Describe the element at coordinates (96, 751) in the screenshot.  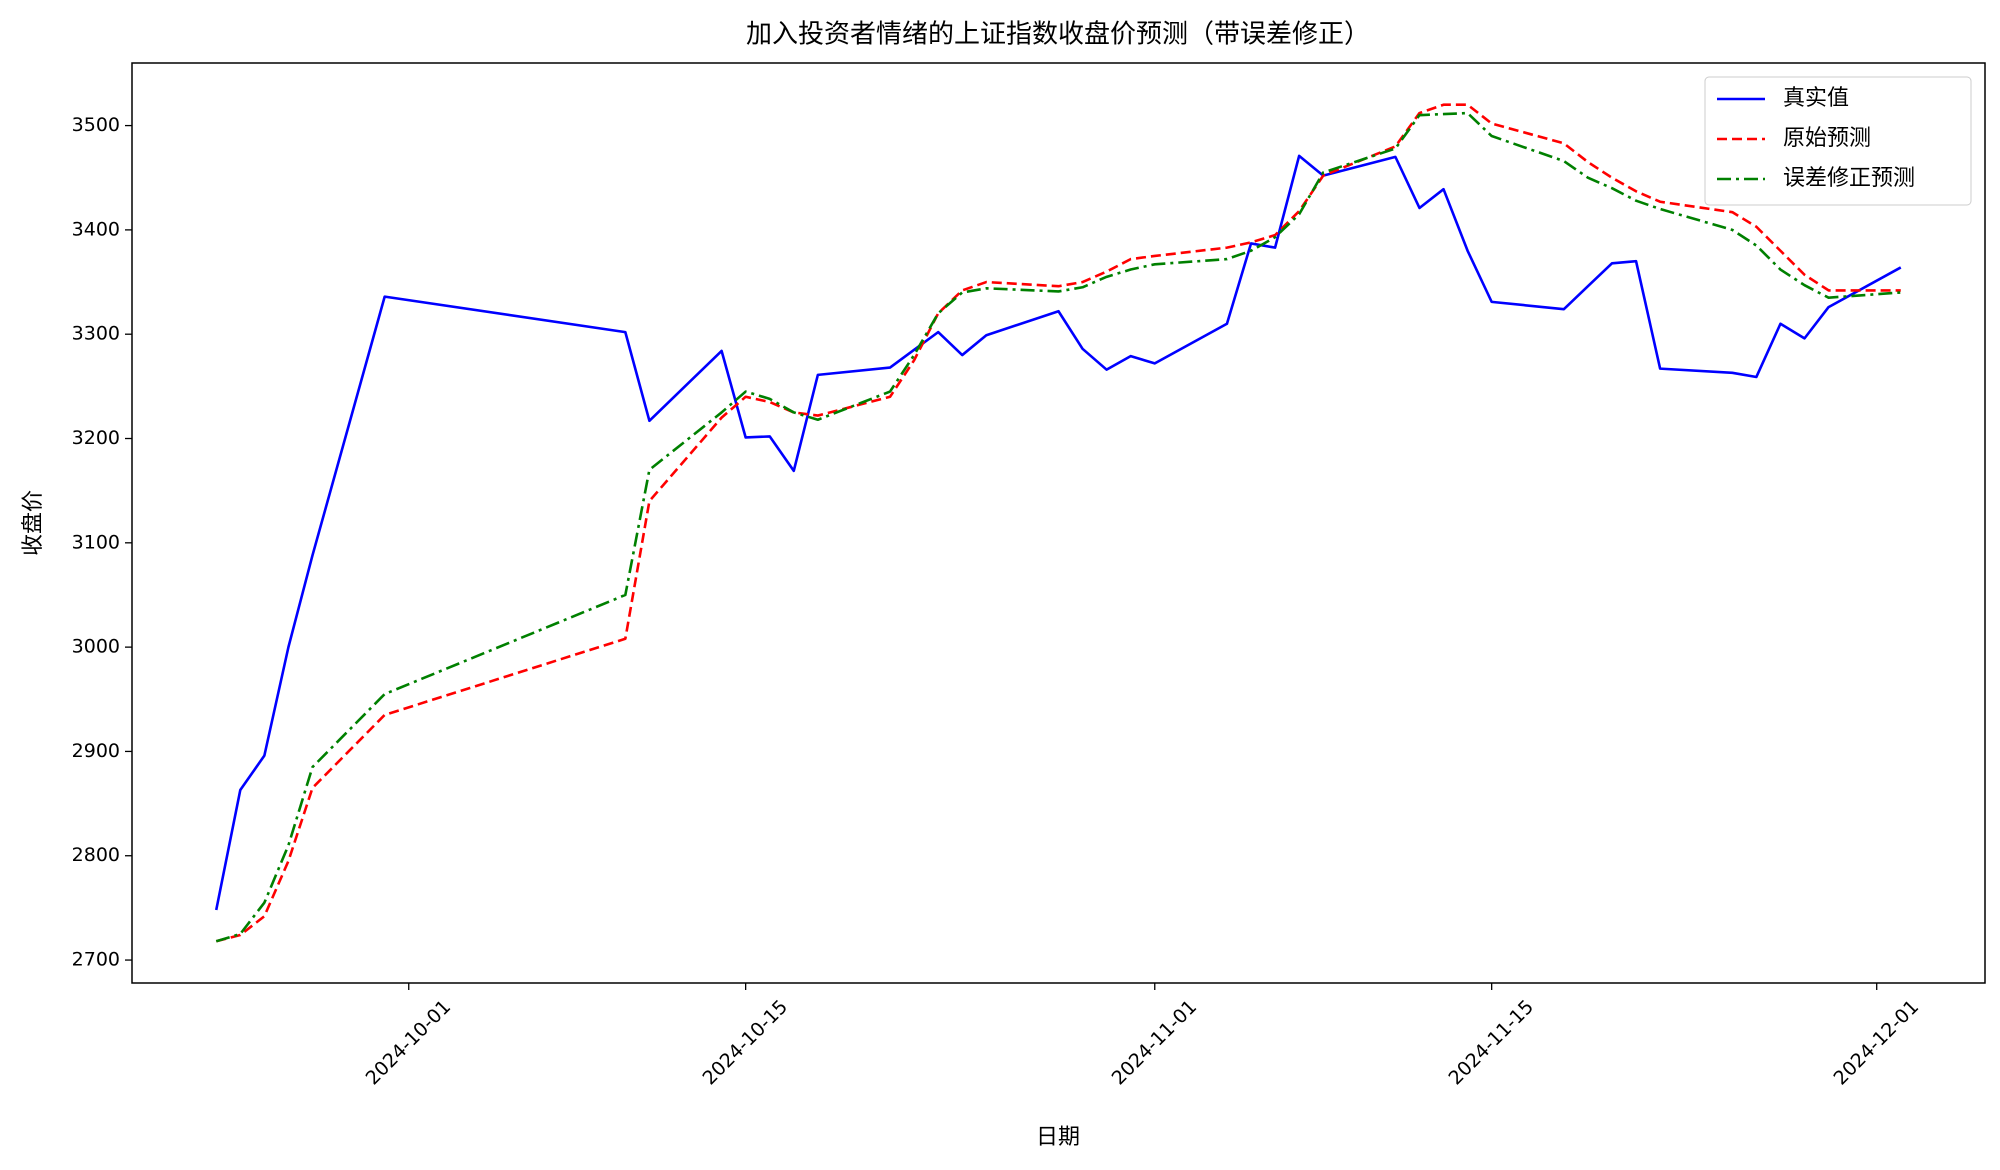
I see `y-tick-label: 2900` at that location.